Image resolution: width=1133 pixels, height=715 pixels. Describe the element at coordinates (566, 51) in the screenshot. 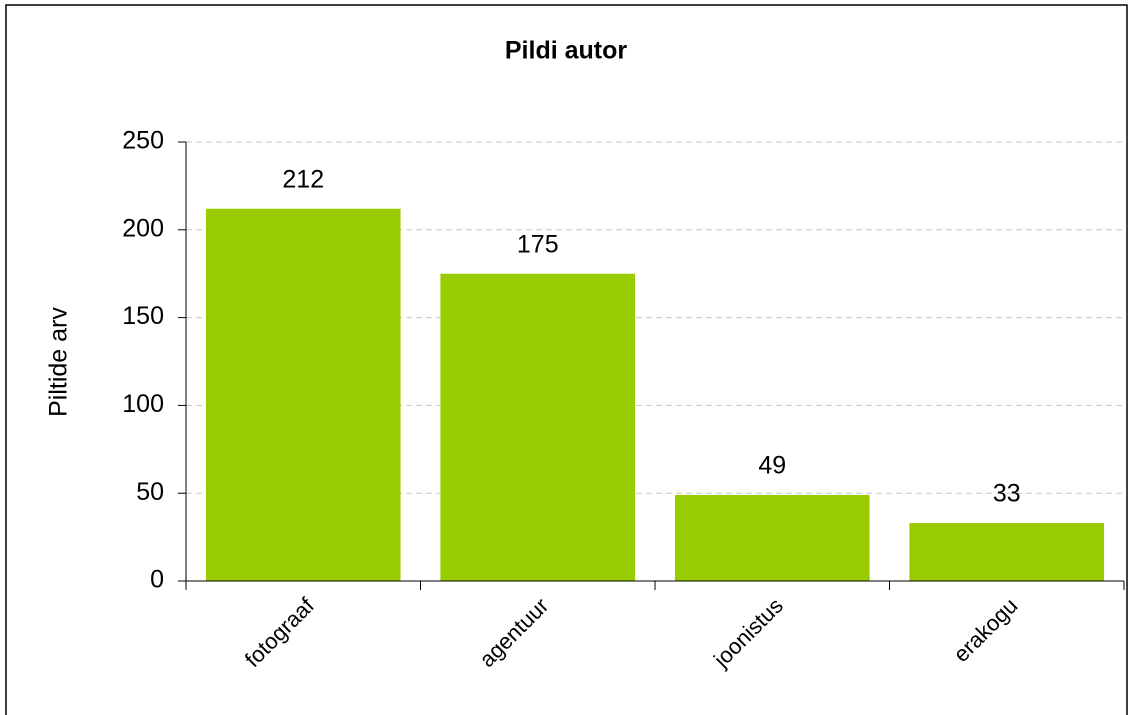

I see `chart-title: Pildi autor` at that location.